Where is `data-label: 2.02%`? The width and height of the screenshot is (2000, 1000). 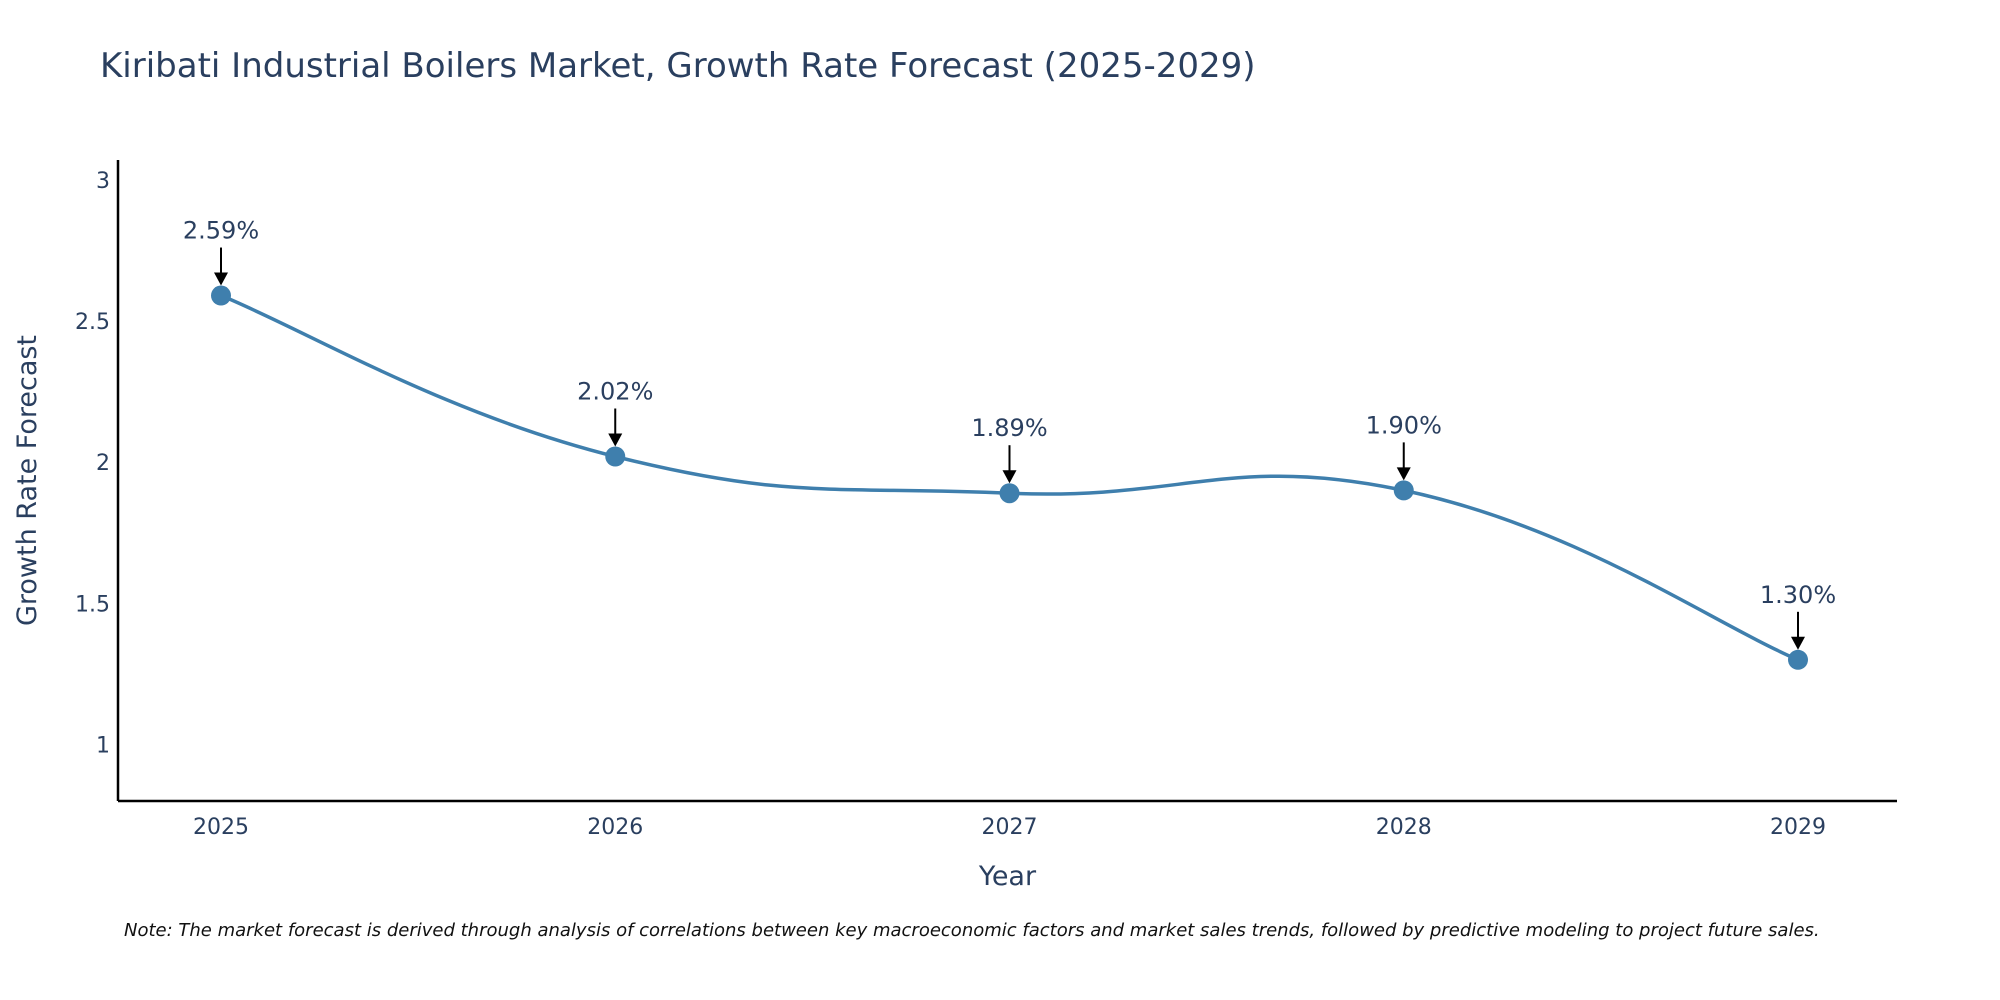 data-label: 2.02% is located at coordinates (615, 391).